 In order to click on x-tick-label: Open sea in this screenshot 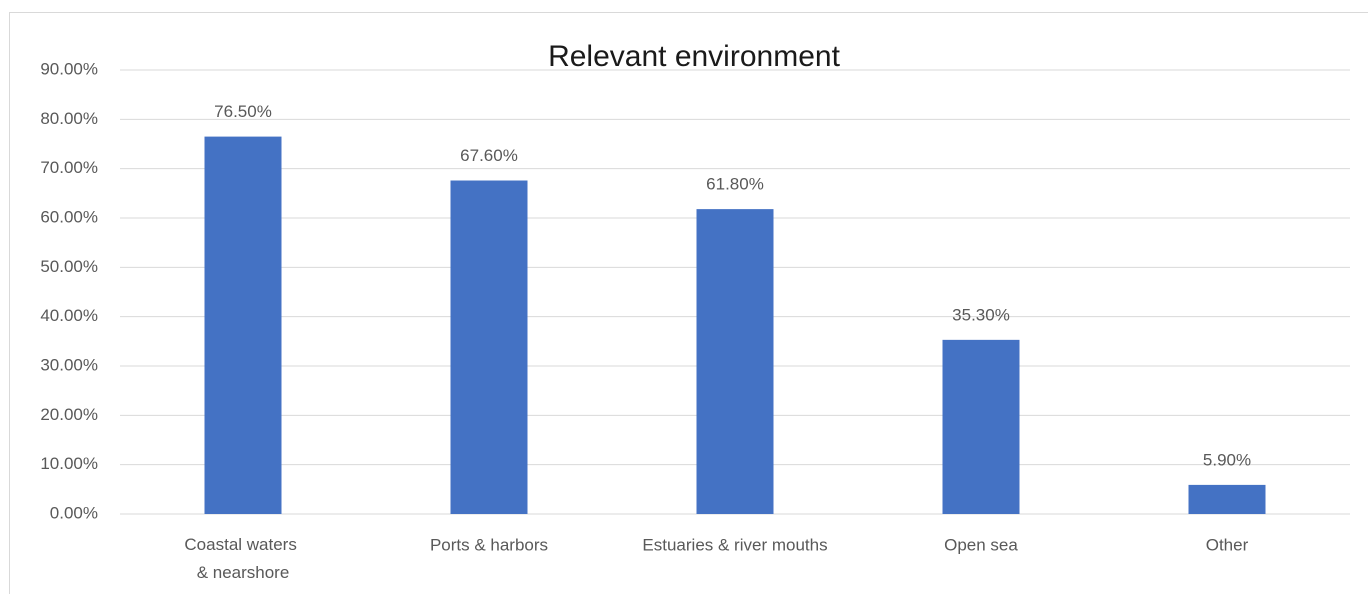, I will do `click(981, 544)`.